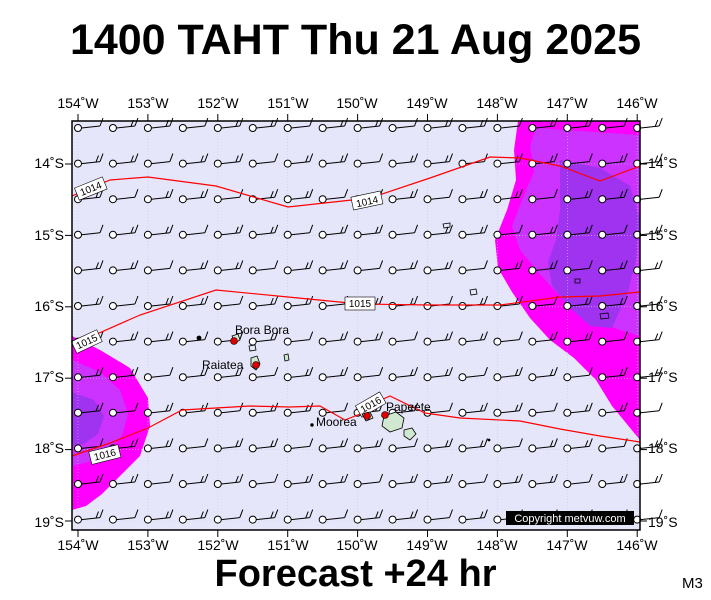  What do you see at coordinates (427, 545) in the screenshot?
I see `lon-label-bottom-149w: 149˚W` at bounding box center [427, 545].